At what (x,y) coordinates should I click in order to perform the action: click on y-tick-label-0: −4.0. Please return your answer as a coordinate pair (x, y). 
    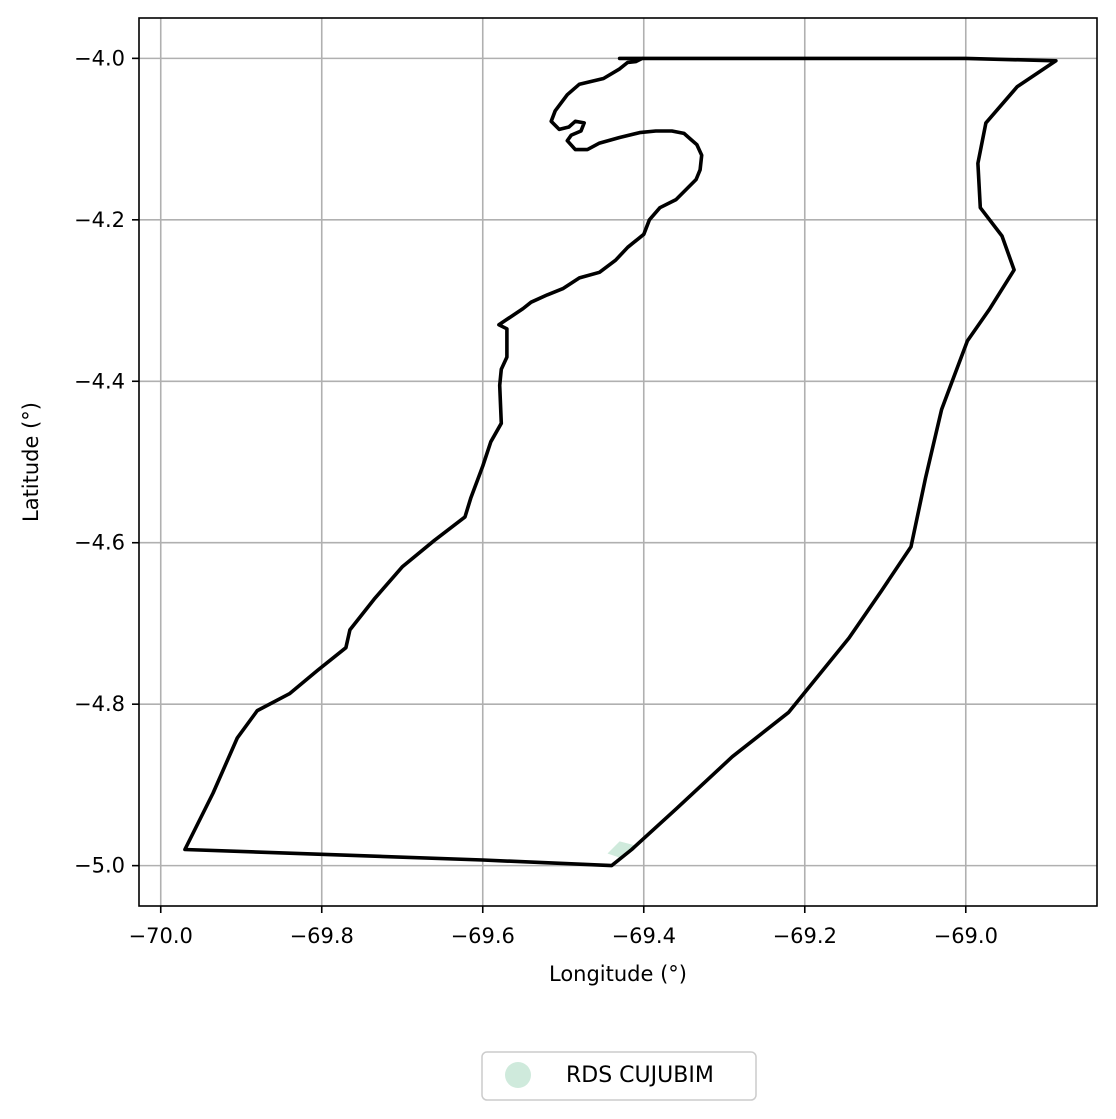
    Looking at the image, I should click on (99, 58).